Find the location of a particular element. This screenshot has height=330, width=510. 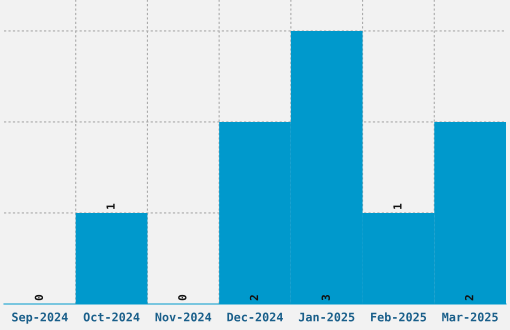

x-tick-label: Nov-2024 is located at coordinates (184, 317).